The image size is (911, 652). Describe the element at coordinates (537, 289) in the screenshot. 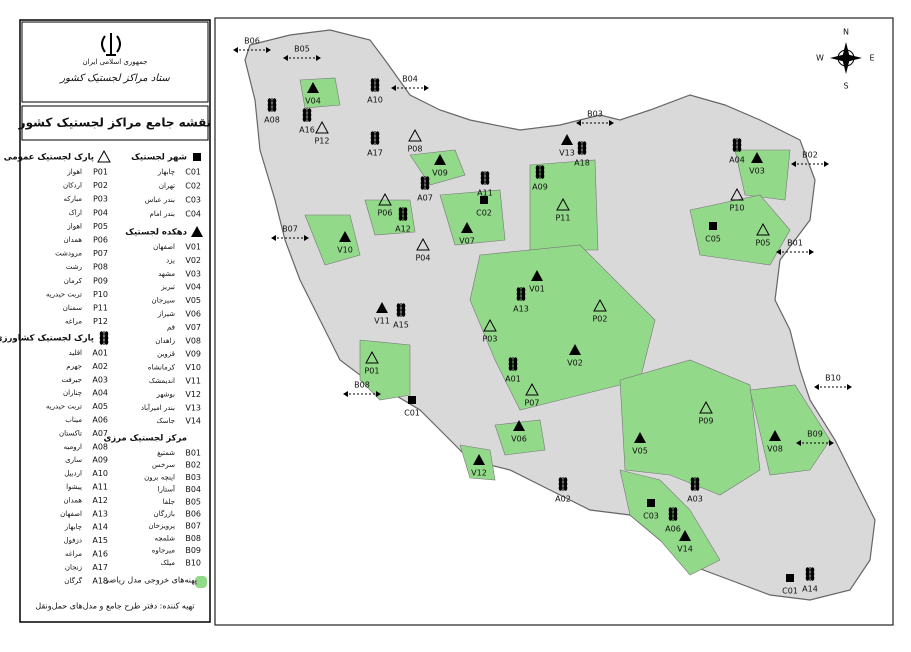

I see `map-label: V01` at that location.